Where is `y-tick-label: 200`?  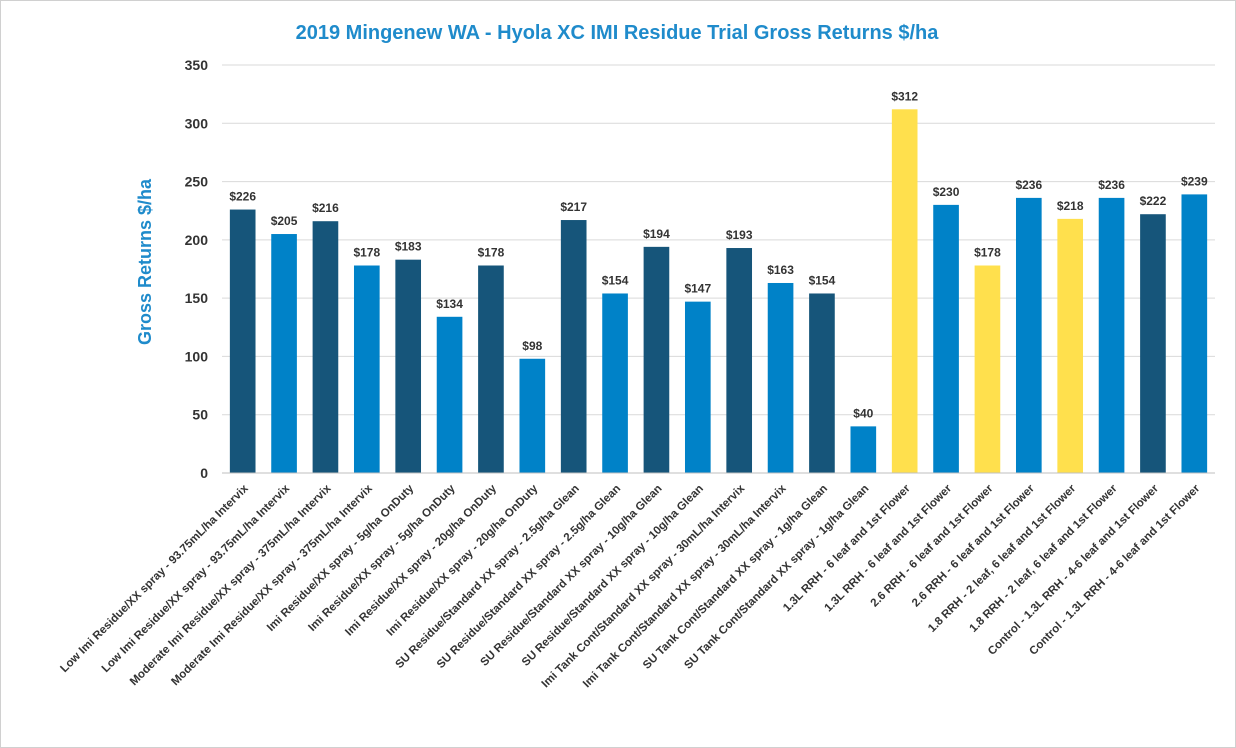 y-tick-label: 200 is located at coordinates (197, 240).